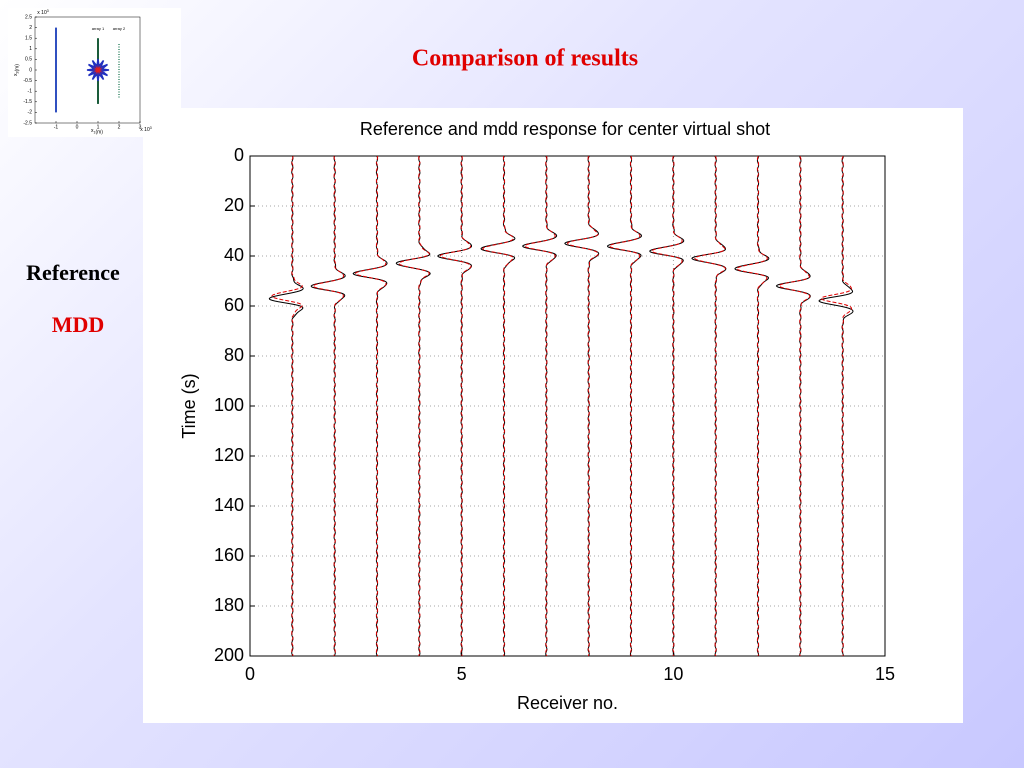 This screenshot has height=768, width=1024. I want to click on y-exponent-part: x 10, so click(42, 13).